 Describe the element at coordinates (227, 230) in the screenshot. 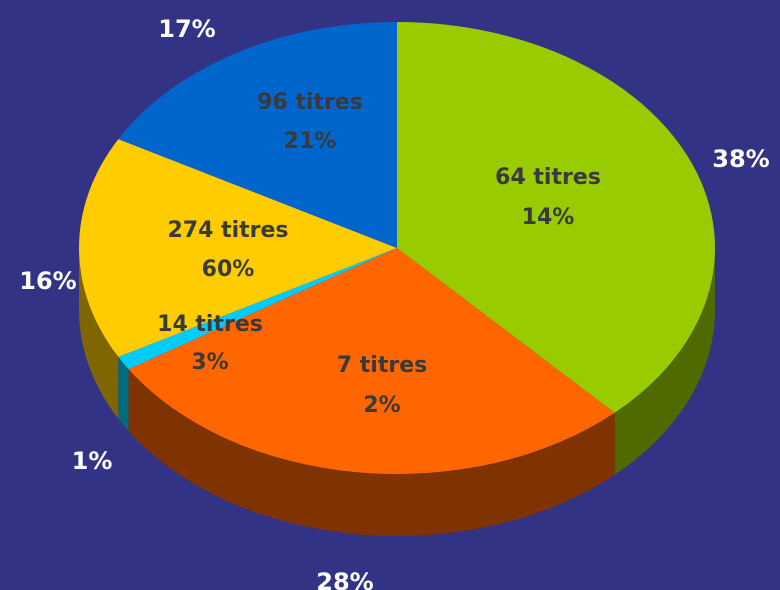

I see `slice-title-count-3: 274 titres` at that location.